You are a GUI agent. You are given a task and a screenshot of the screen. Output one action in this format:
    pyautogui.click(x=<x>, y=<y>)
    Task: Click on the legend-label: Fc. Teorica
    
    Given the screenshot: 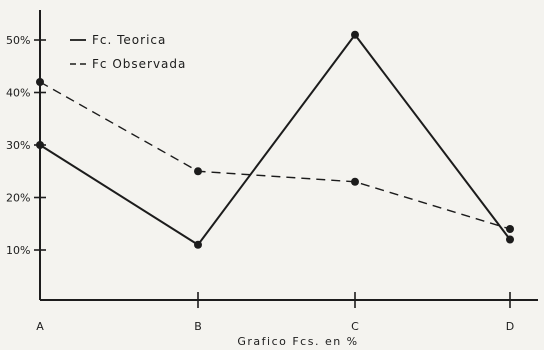 What is the action you would take?
    pyautogui.click(x=129, y=40)
    